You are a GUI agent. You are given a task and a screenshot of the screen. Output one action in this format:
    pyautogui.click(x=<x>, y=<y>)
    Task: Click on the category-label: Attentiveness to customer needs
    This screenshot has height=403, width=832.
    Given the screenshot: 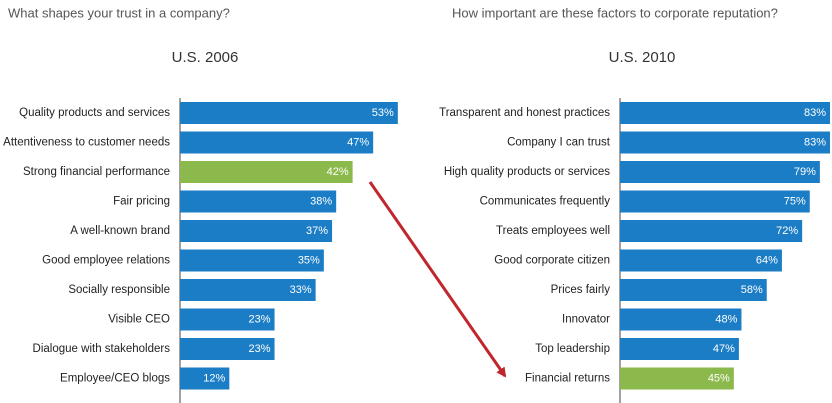 What is the action you would take?
    pyautogui.click(x=86, y=143)
    